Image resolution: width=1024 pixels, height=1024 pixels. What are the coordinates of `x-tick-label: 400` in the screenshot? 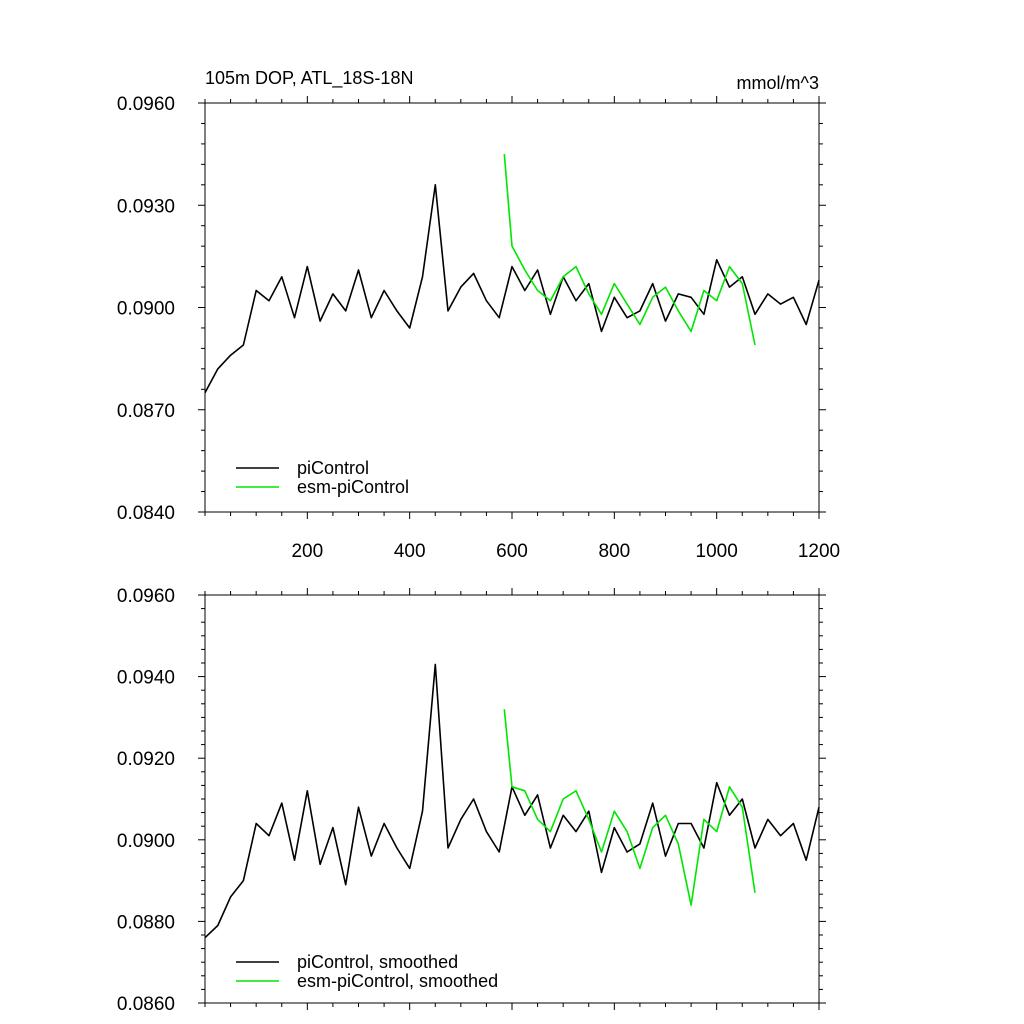 It's located at (410, 551).